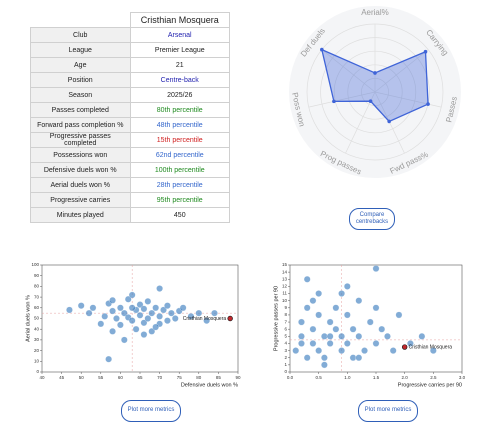 The image size is (500, 432). What do you see at coordinates (284, 293) in the screenshot?
I see `y-tick-label: 11` at bounding box center [284, 293].